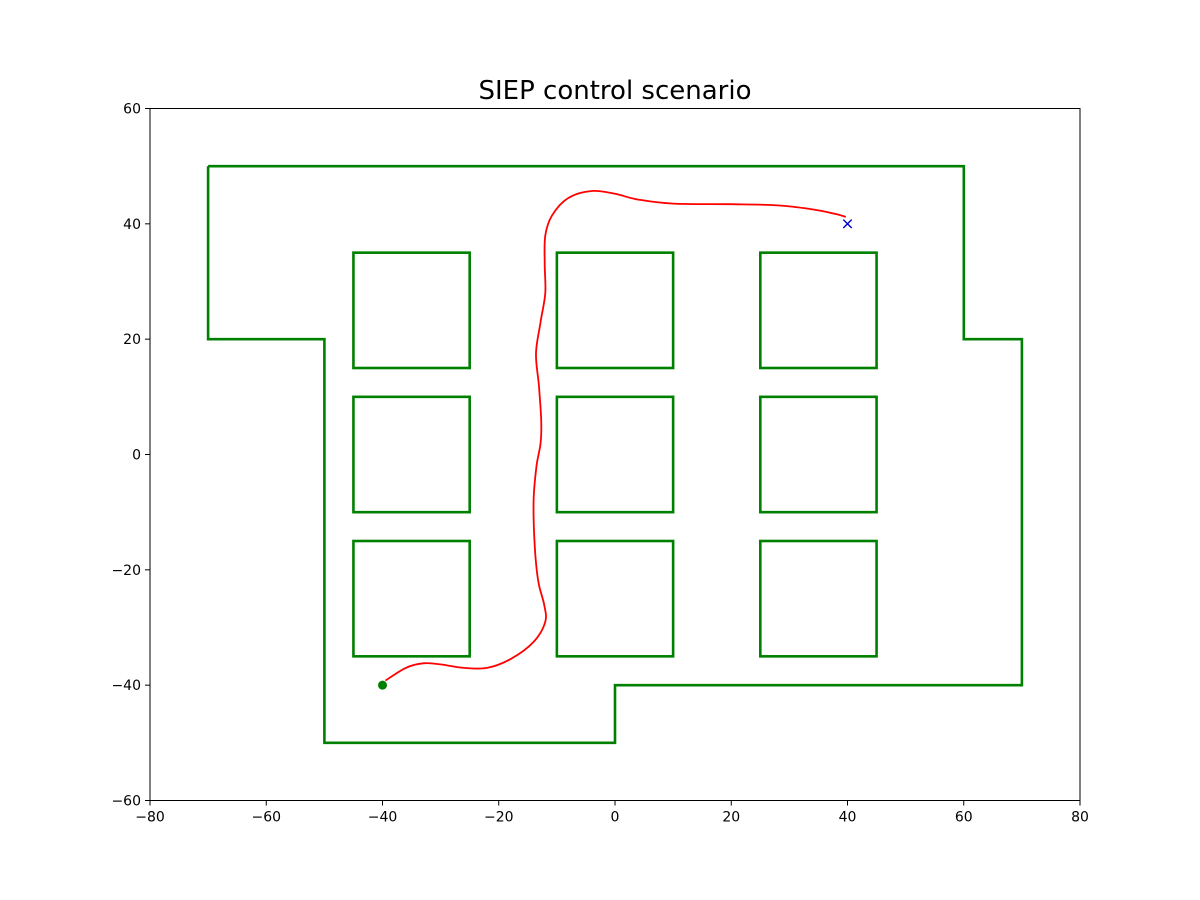 This screenshot has height=900, width=1200. Describe the element at coordinates (126, 802) in the screenshot. I see `y-tick-label: −60` at that location.